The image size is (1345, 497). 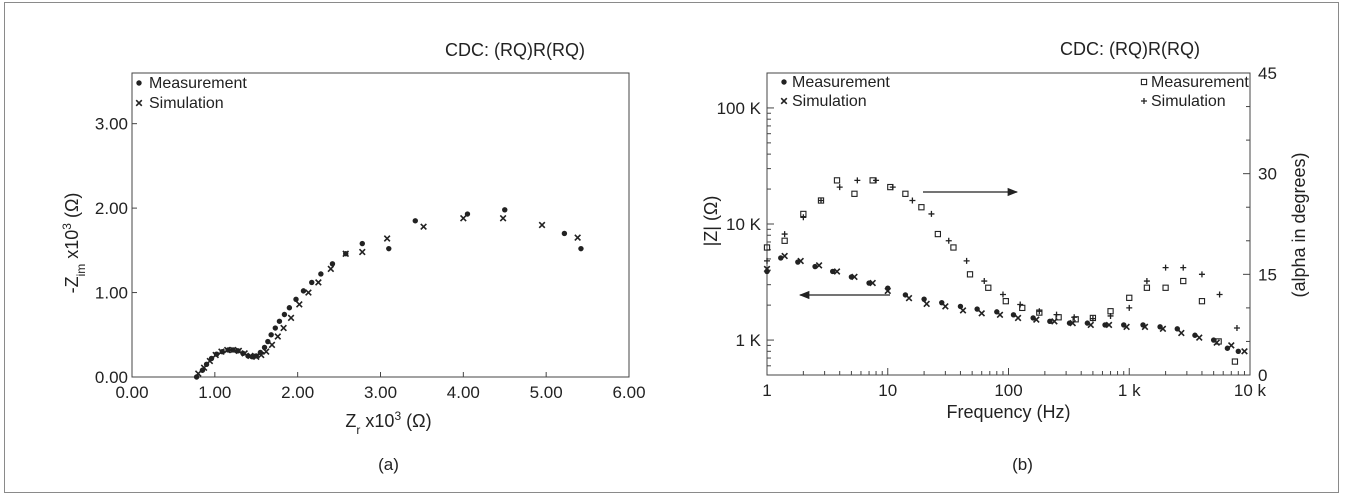 I want to click on plot-a-xtick-label: 1.00, so click(x=214, y=392).